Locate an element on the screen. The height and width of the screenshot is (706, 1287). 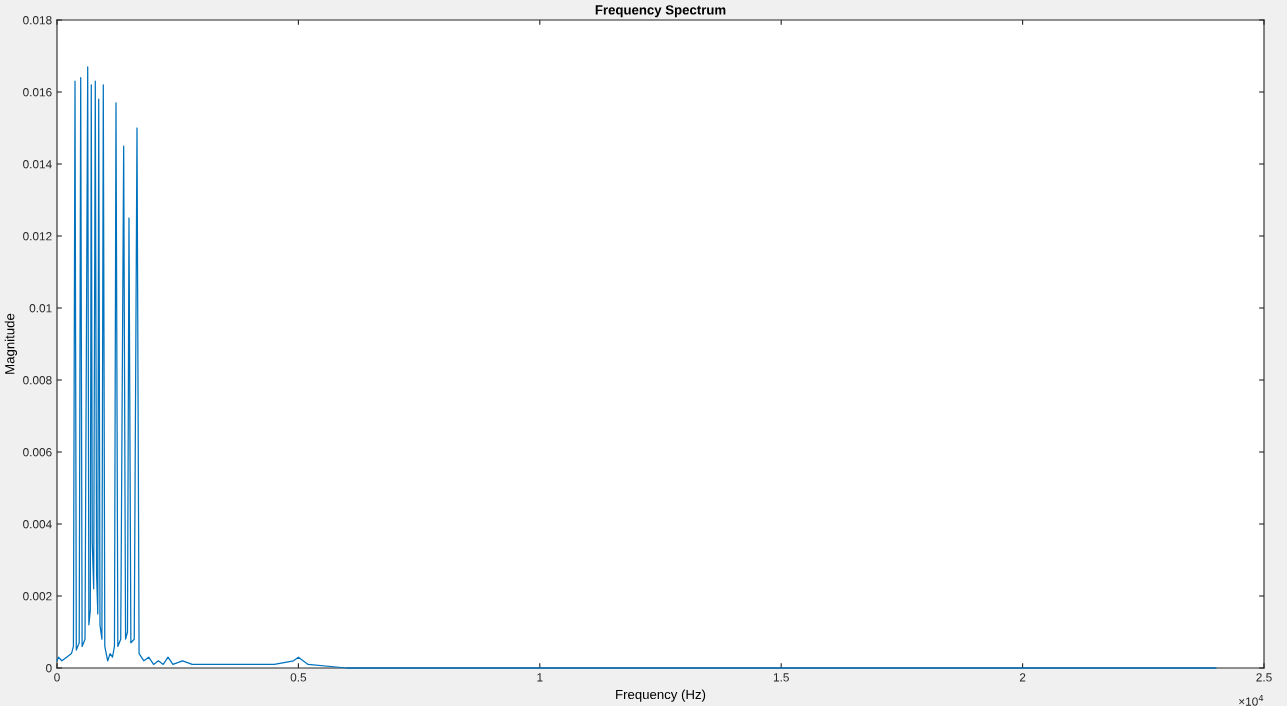
x-tick-label: 2.5 is located at coordinates (1264, 677).